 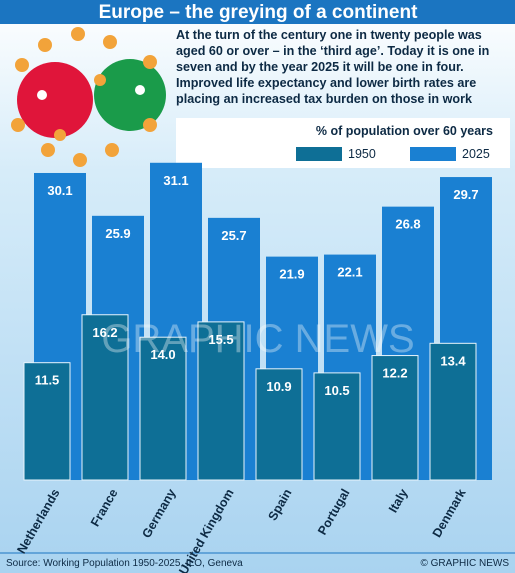 What do you see at coordinates (59, 190) in the screenshot?
I see `data-label: 30.1` at bounding box center [59, 190].